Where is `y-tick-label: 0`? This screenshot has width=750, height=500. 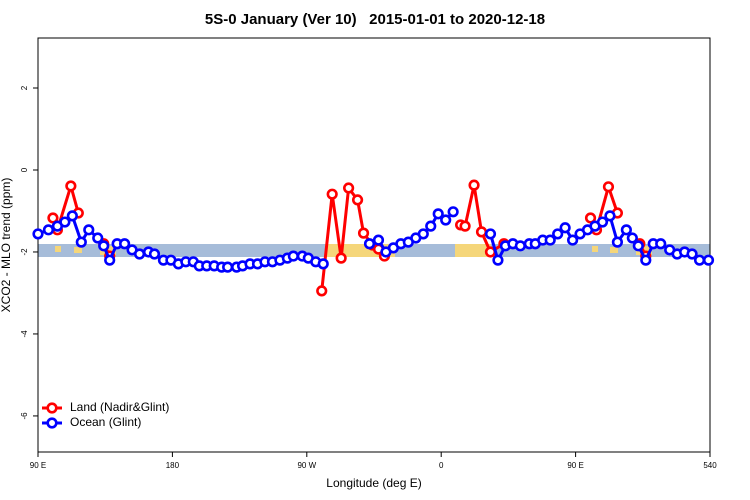 y-tick-label: 0 is located at coordinates (24, 169).